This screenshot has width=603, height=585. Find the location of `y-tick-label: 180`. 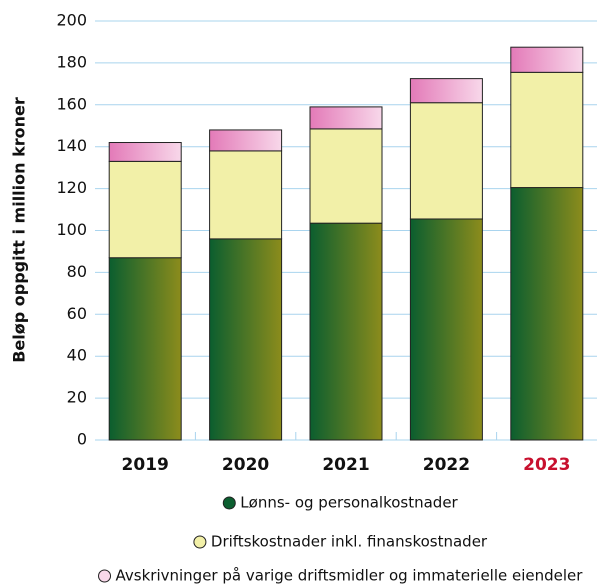

y-tick-label: 180 is located at coordinates (71, 61).